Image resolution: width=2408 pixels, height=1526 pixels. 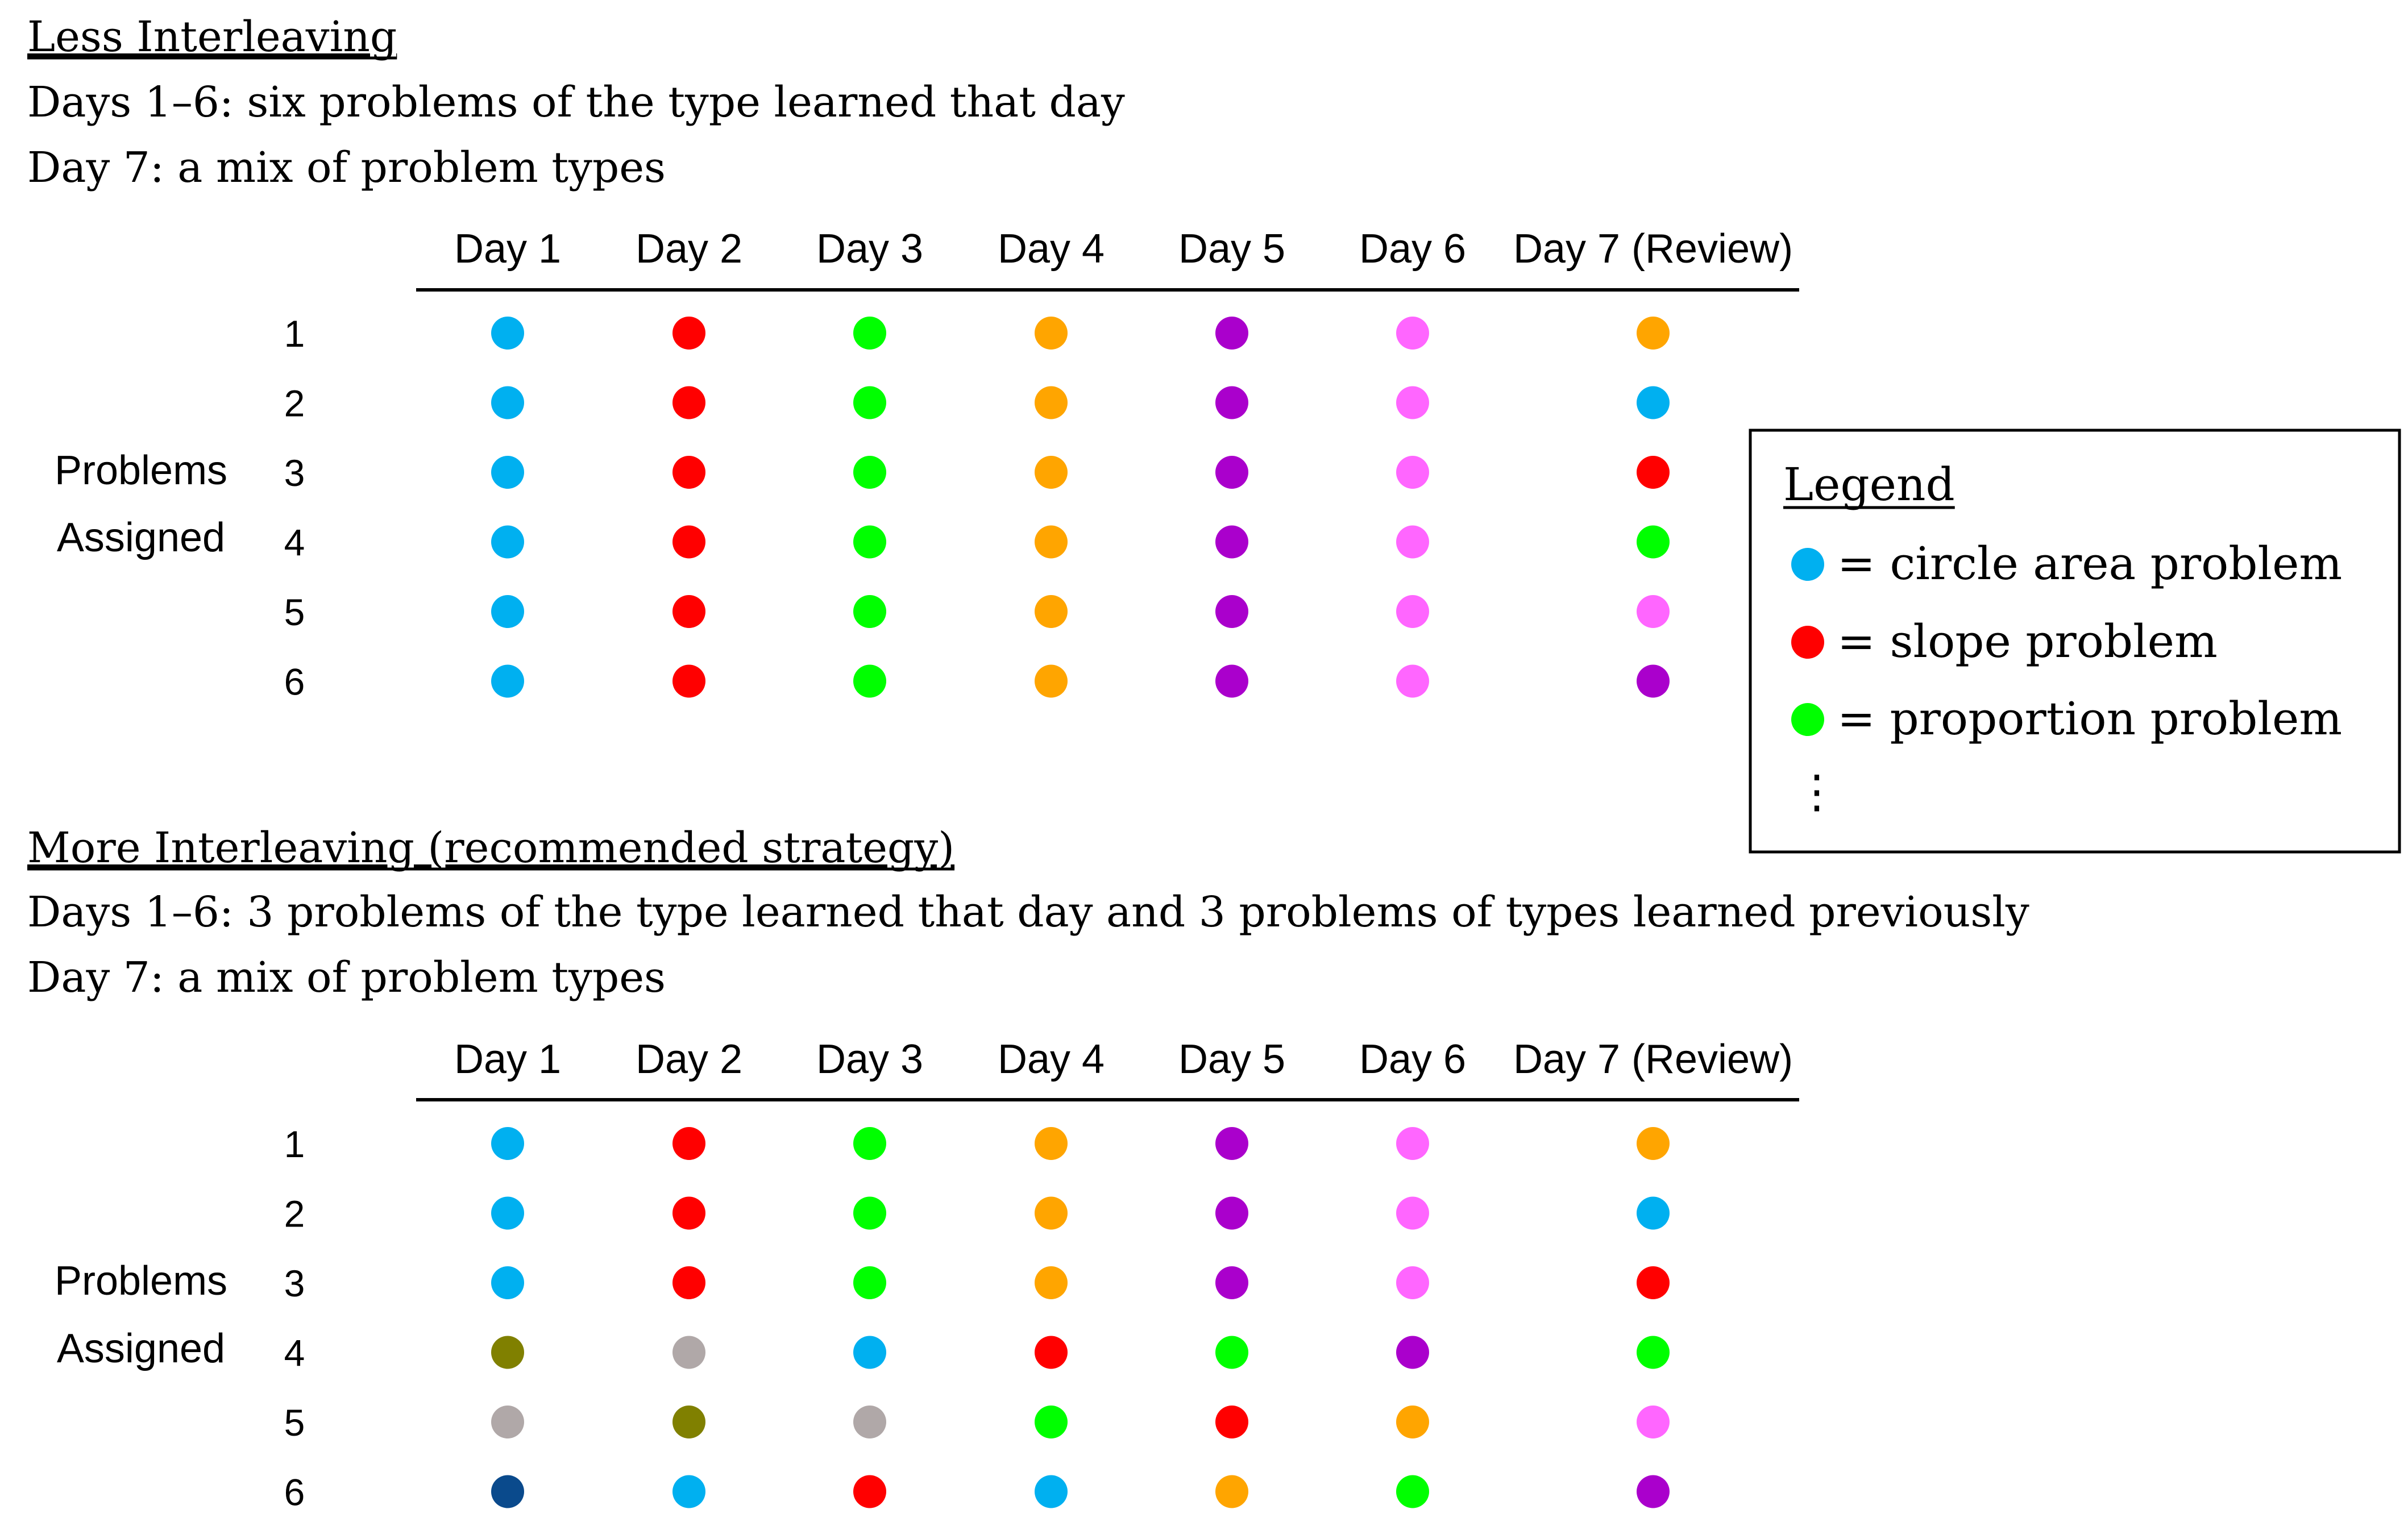 What do you see at coordinates (1807, 642) in the screenshot?
I see `legend-dot-red` at bounding box center [1807, 642].